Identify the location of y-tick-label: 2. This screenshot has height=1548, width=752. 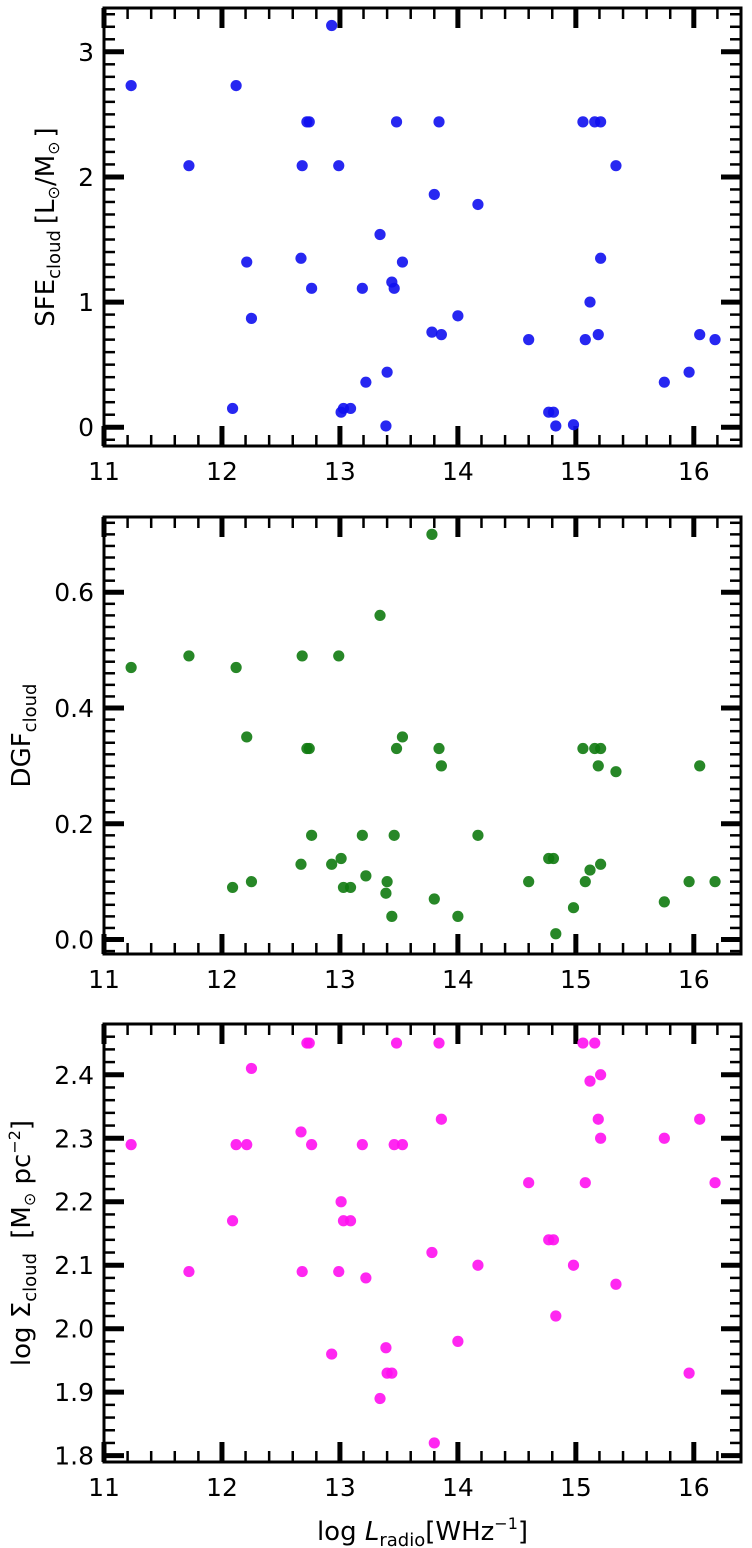
(86, 177).